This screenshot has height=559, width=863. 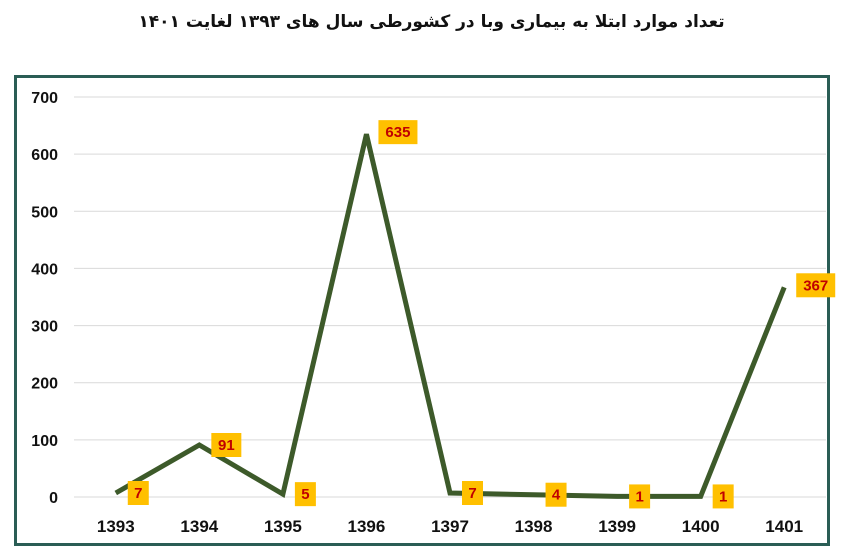 I want to click on data-label: 5, so click(x=305, y=494).